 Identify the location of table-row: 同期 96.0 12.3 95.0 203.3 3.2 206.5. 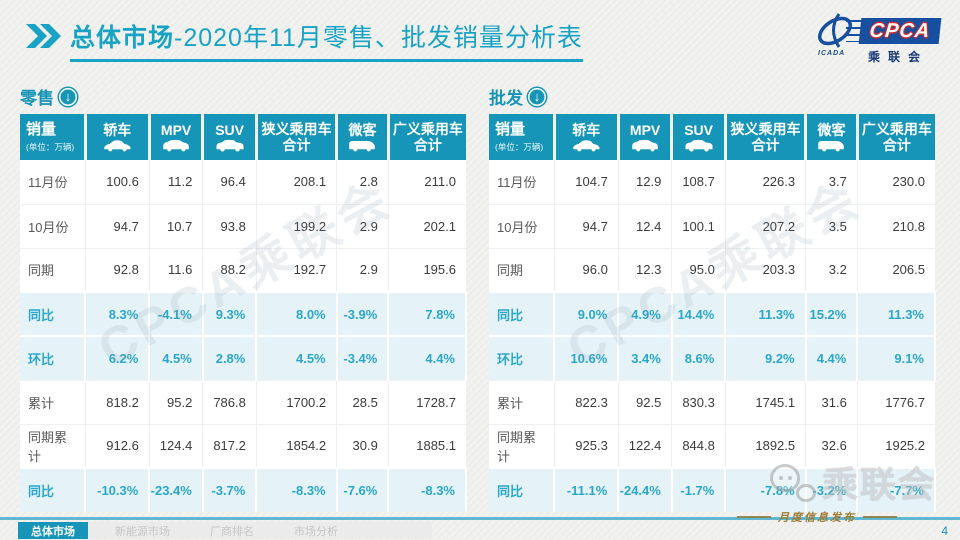
(712, 269).